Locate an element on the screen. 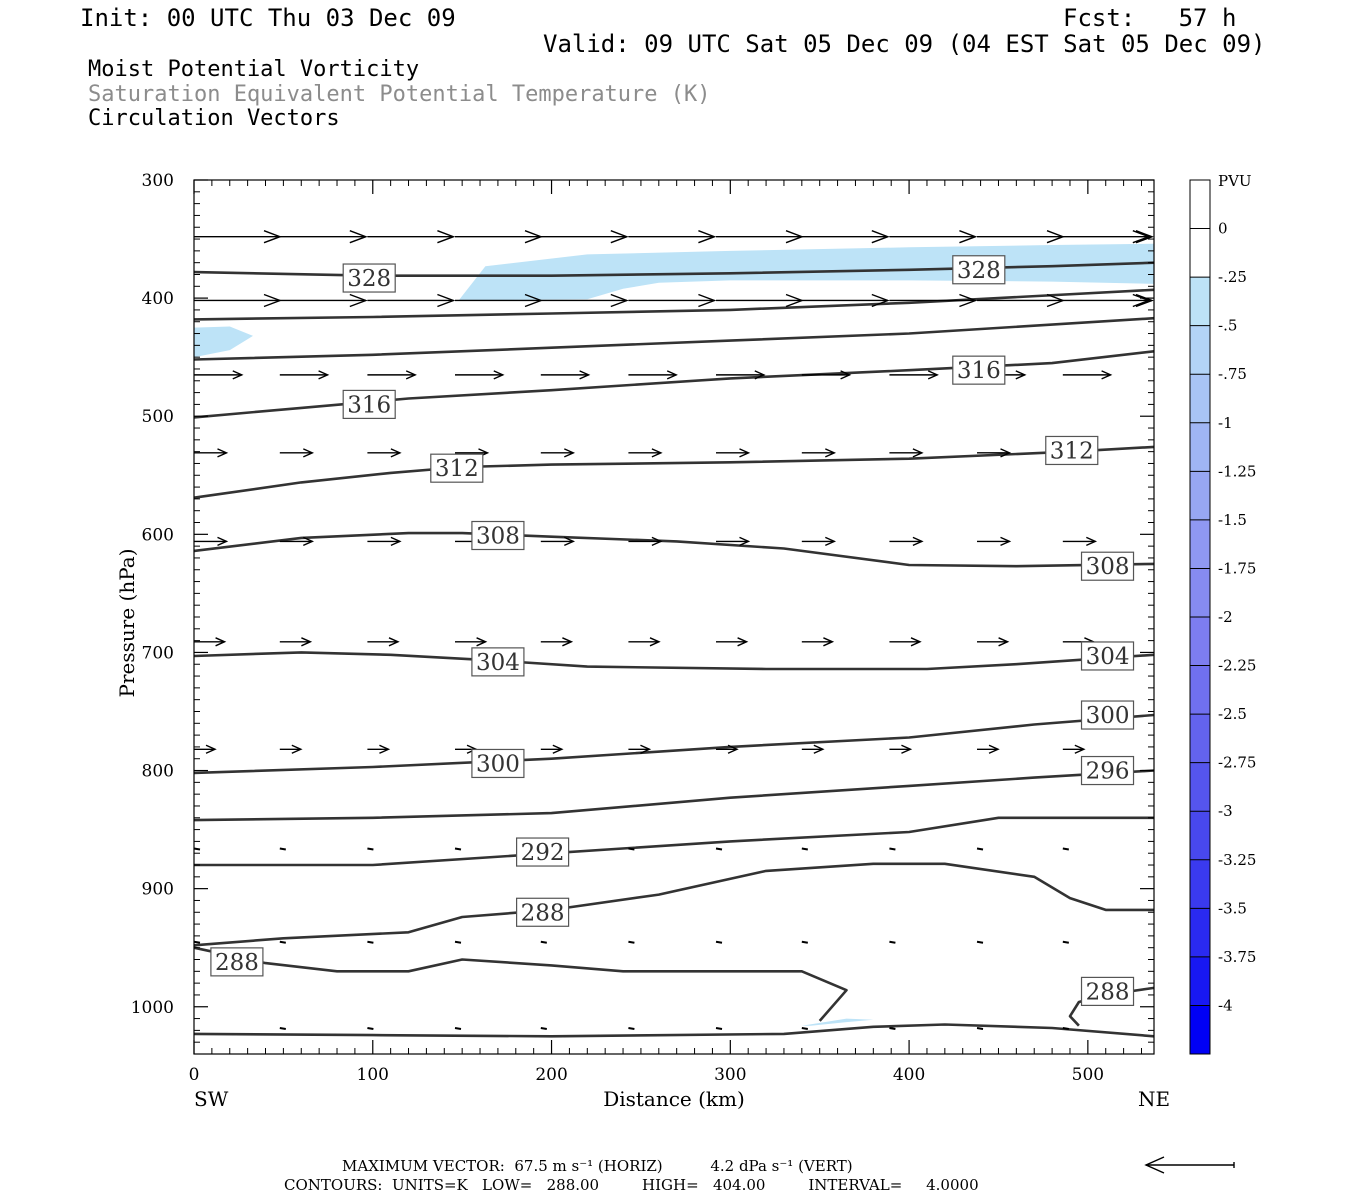  y-tick-label: 600 is located at coordinates (158, 535).